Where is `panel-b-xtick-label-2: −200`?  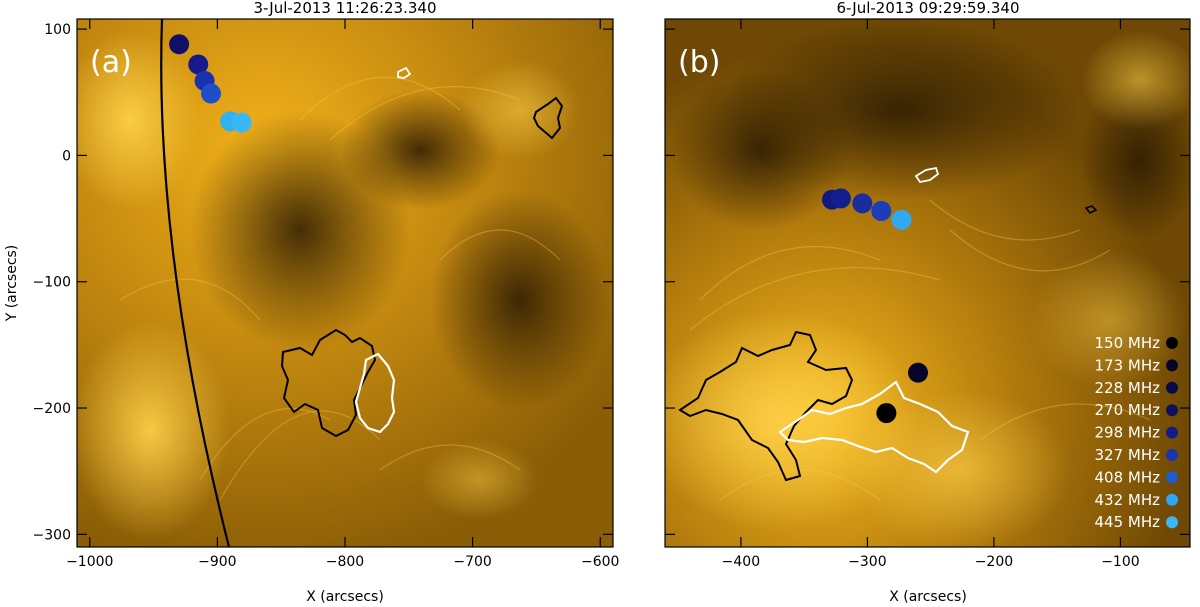 panel-b-xtick-label-2: −200 is located at coordinates (994, 562).